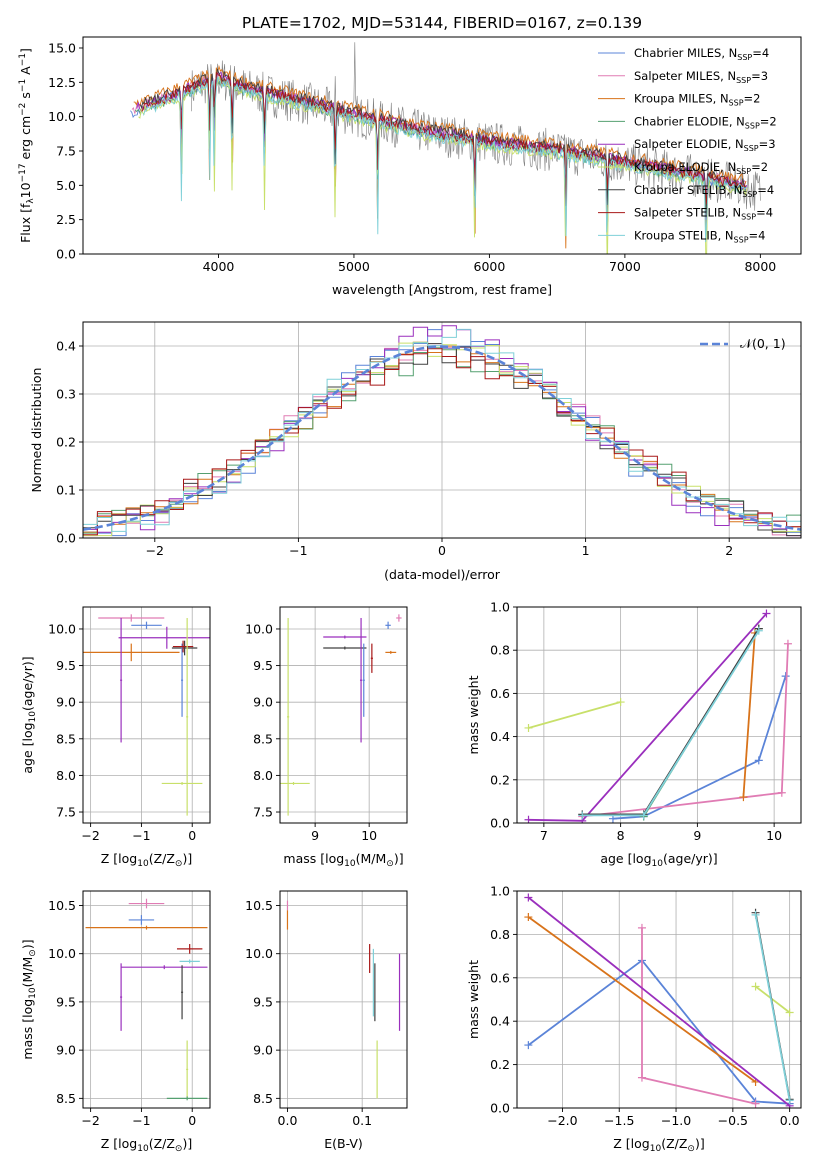 The image size is (819, 1170). I want to click on mw-age-panel-xtick-label: 10, so click(774, 835).